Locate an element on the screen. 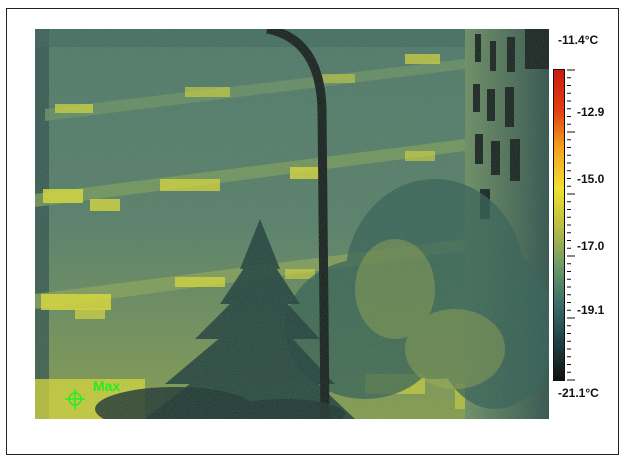 The image size is (627, 461). color-scale-ticks is located at coordinates (571, 225).